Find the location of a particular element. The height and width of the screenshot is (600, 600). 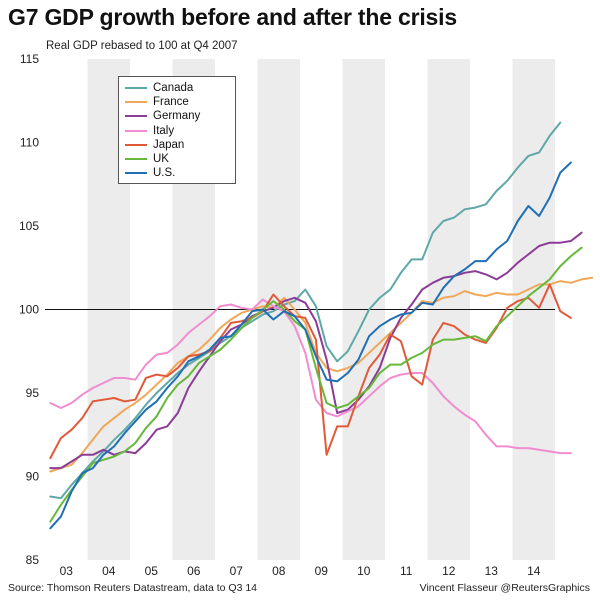

credit-note: Vincent Flasseur @ReutersGraphics is located at coordinates (504, 588).